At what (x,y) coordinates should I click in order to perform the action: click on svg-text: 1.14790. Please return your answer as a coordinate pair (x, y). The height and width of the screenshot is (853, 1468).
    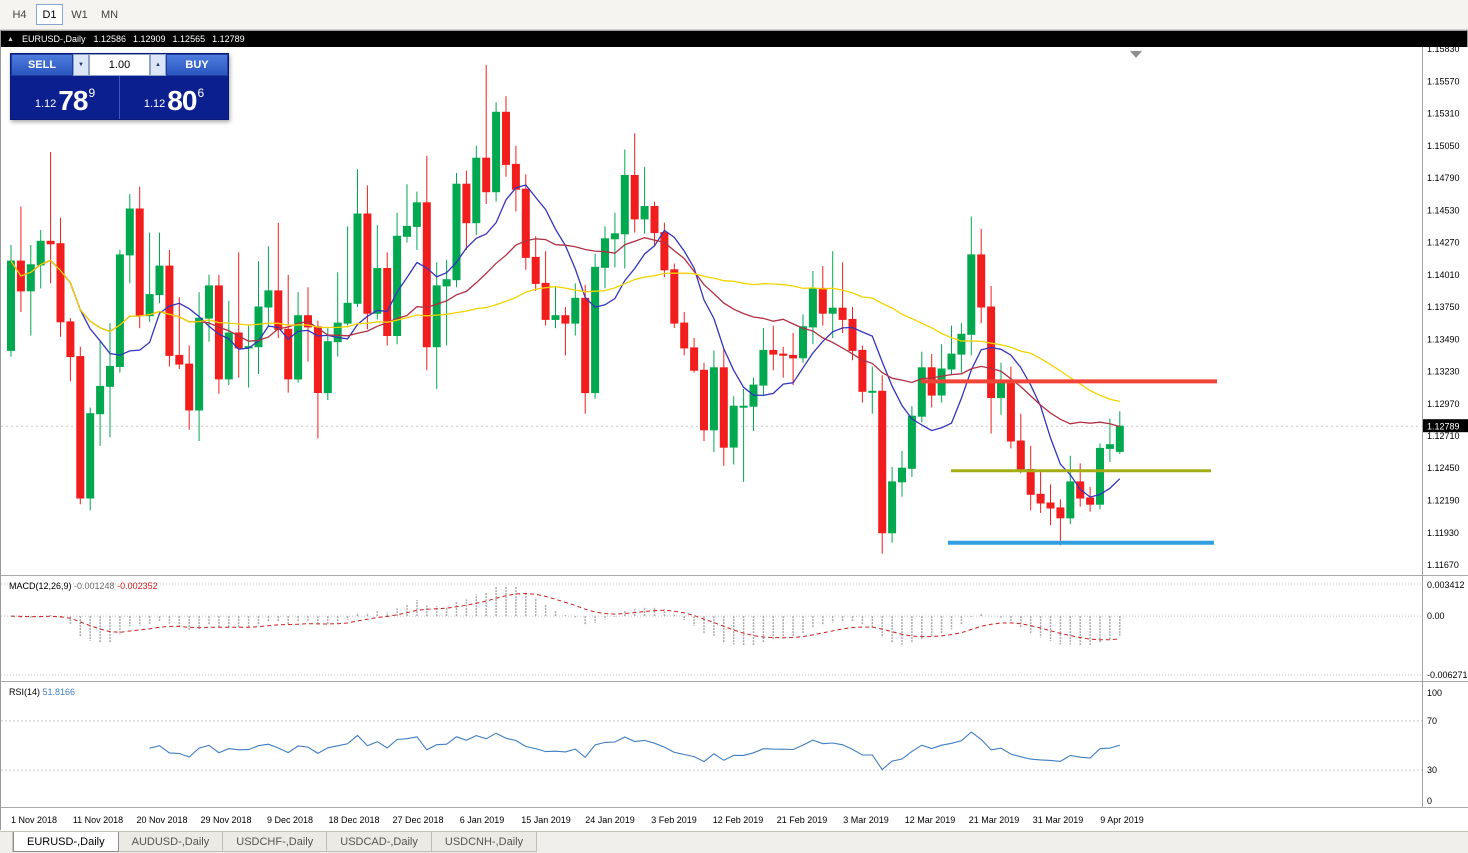
    Looking at the image, I should click on (1443, 178).